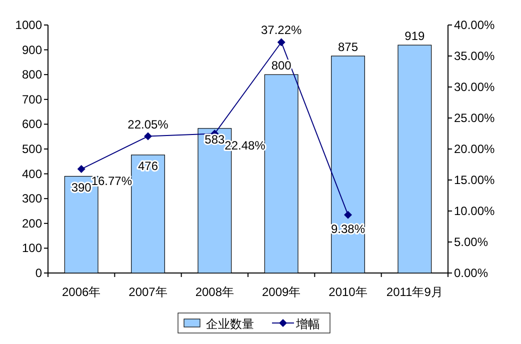 This screenshot has width=521, height=344. What do you see at coordinates (214, 292) in the screenshot?
I see `x-tick-label: 2008年` at bounding box center [214, 292].